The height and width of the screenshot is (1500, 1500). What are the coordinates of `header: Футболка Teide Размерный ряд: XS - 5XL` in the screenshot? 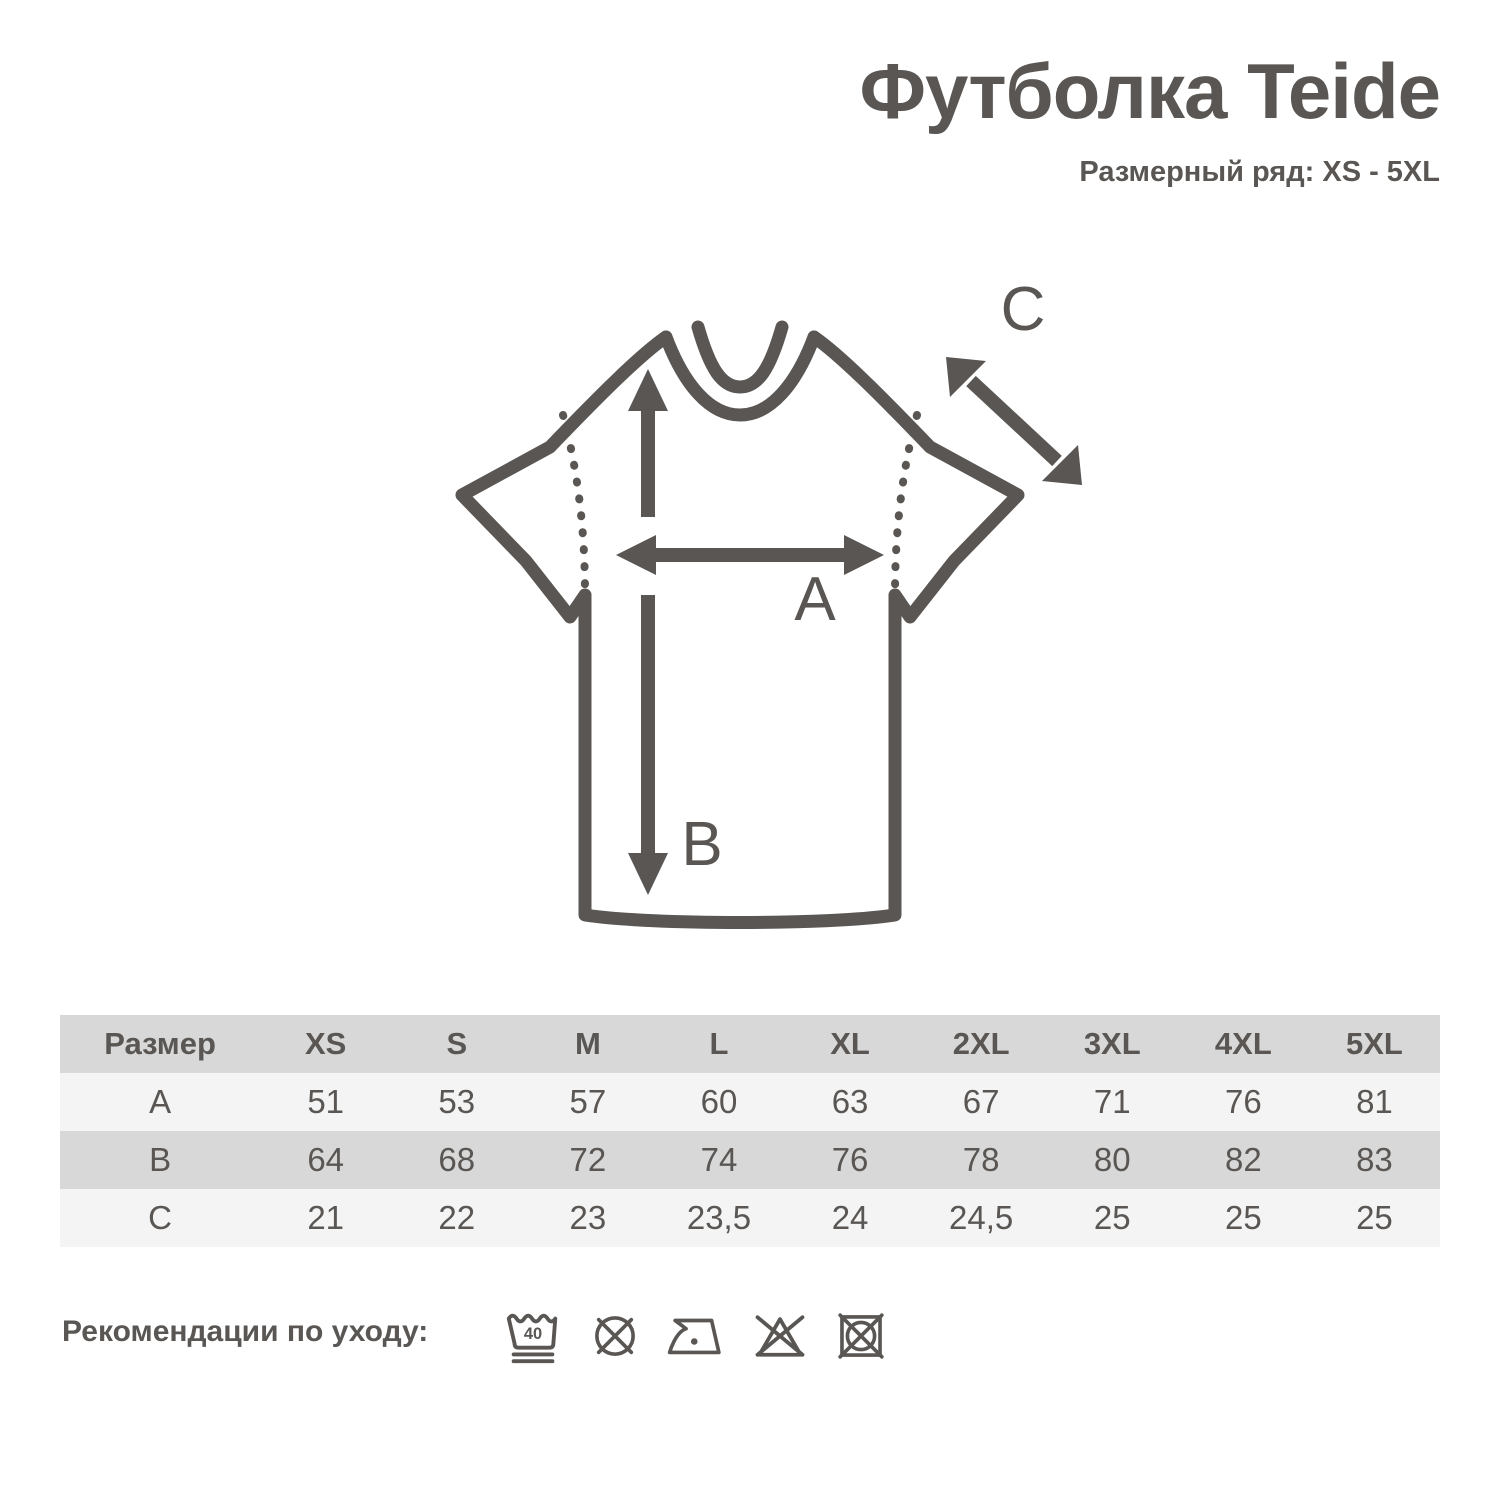 It's located at (750, 118).